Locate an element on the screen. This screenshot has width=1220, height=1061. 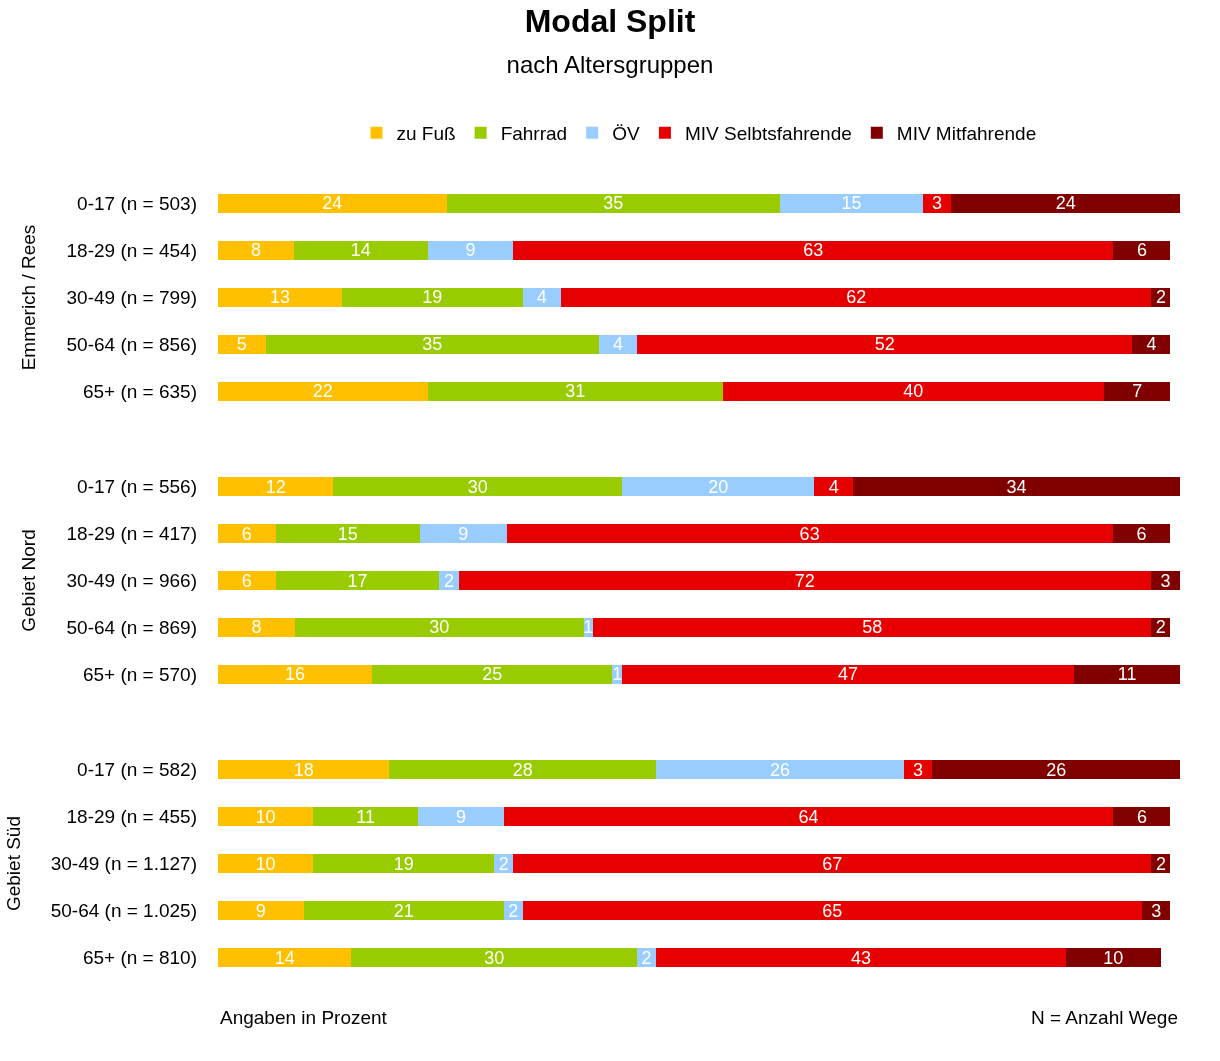
y-axis-title: Emmerich / Rees is located at coordinates (29, 297).